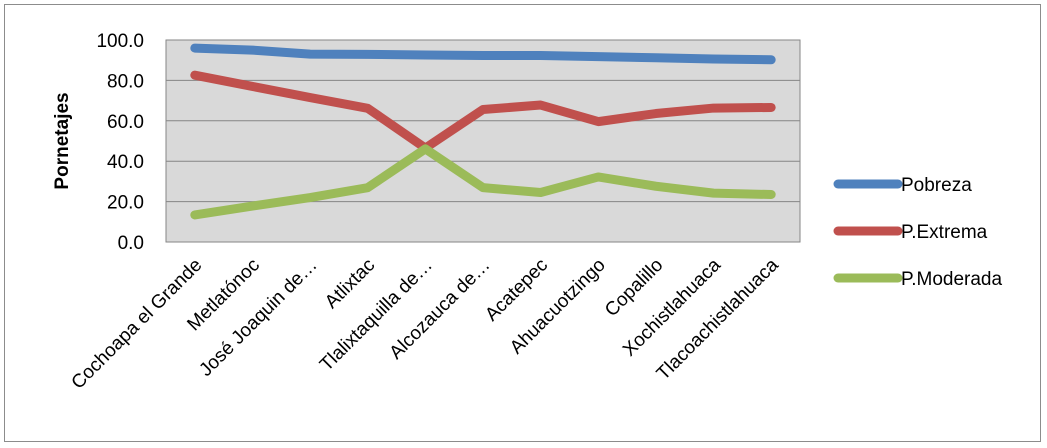  I want to click on y-tick-label: 60.0, so click(125, 122).